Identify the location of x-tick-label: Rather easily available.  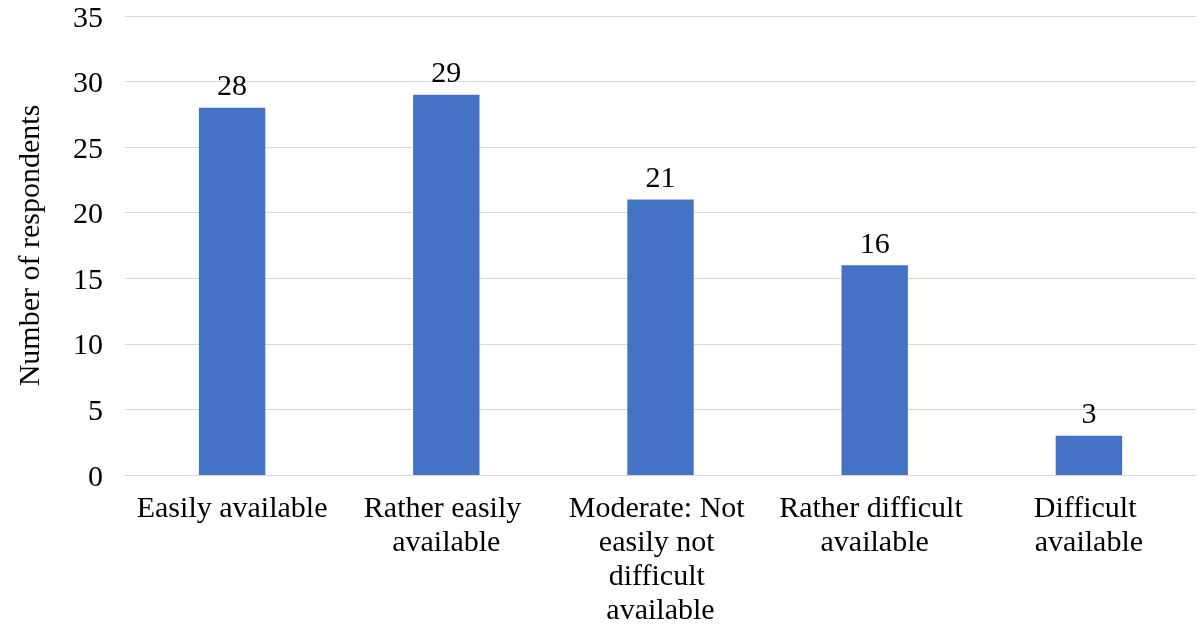
(446, 523).